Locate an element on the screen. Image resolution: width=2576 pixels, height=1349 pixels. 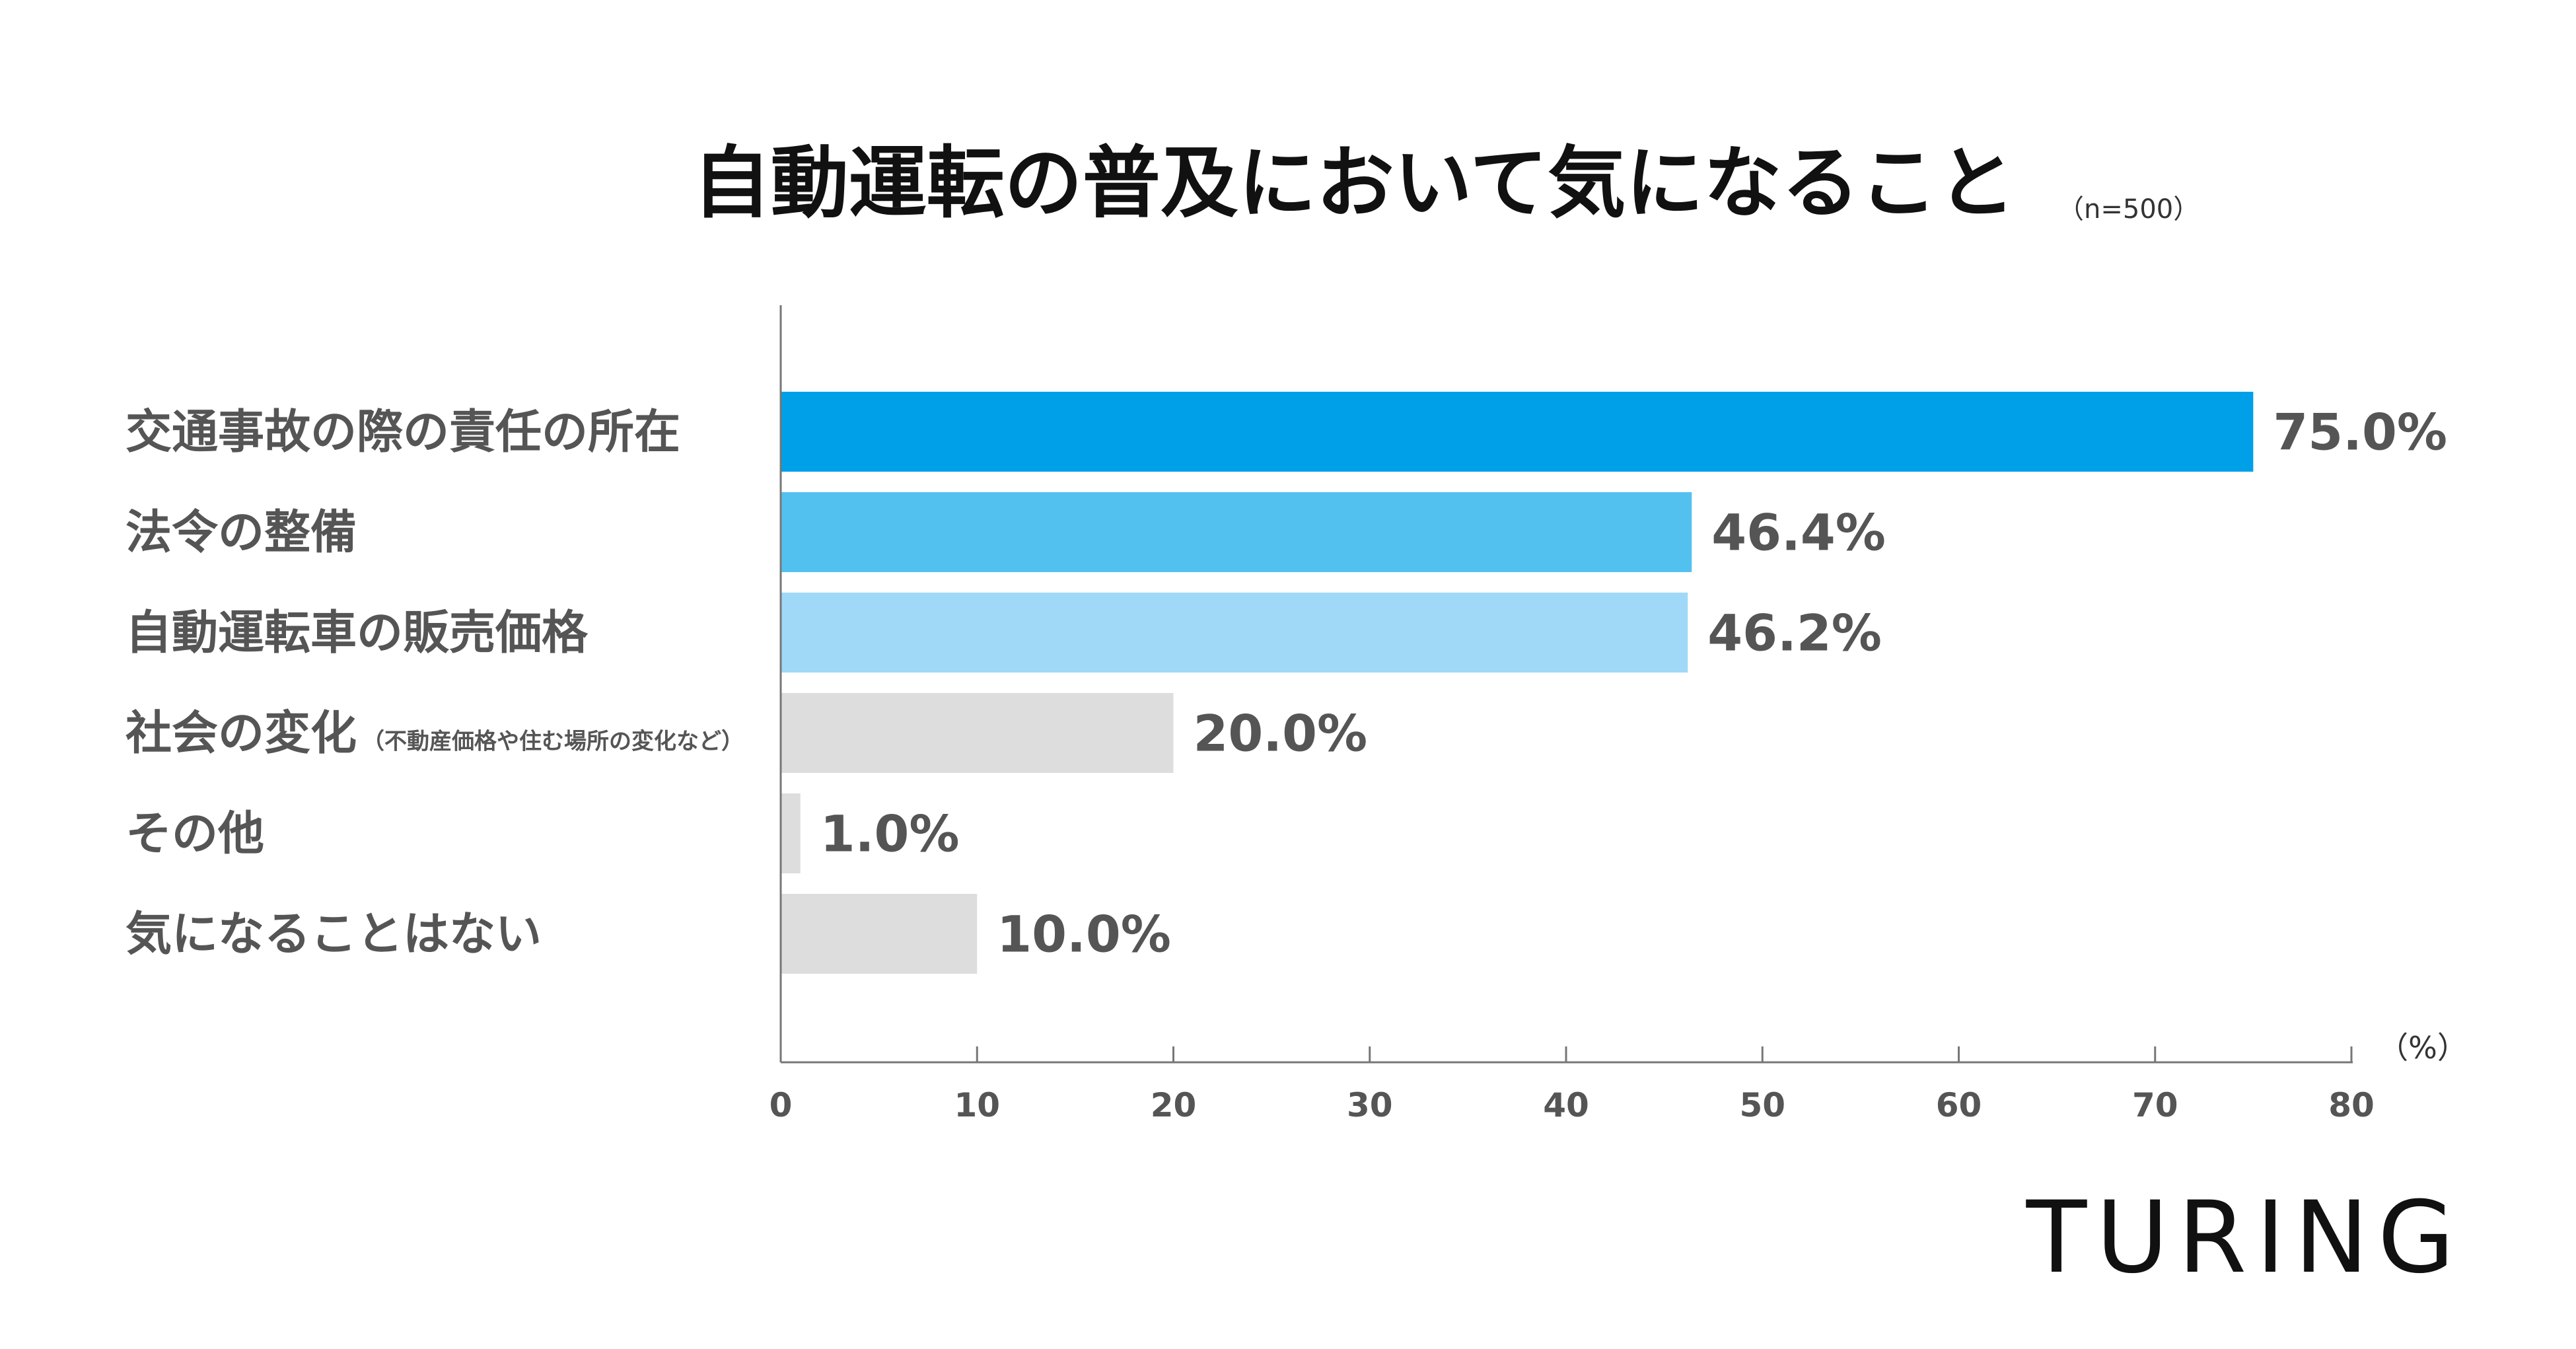
x-tick-label: 80 is located at coordinates (2352, 1105).